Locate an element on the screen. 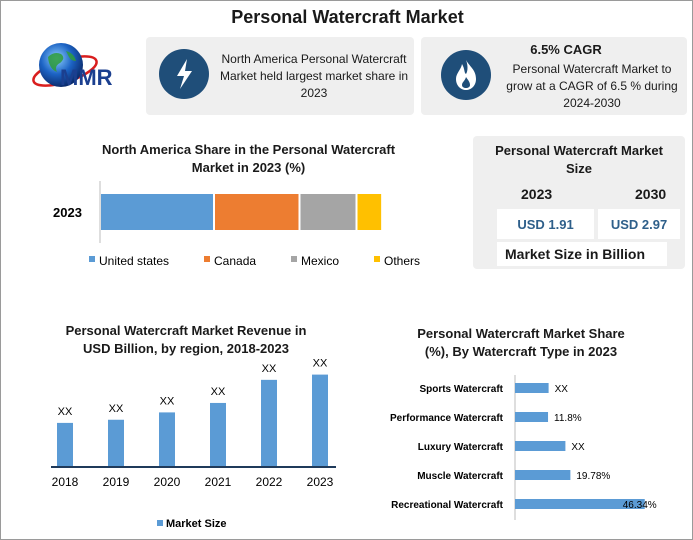 The width and height of the screenshot is (693, 540). x-tick-label: 2021 is located at coordinates (218, 482).